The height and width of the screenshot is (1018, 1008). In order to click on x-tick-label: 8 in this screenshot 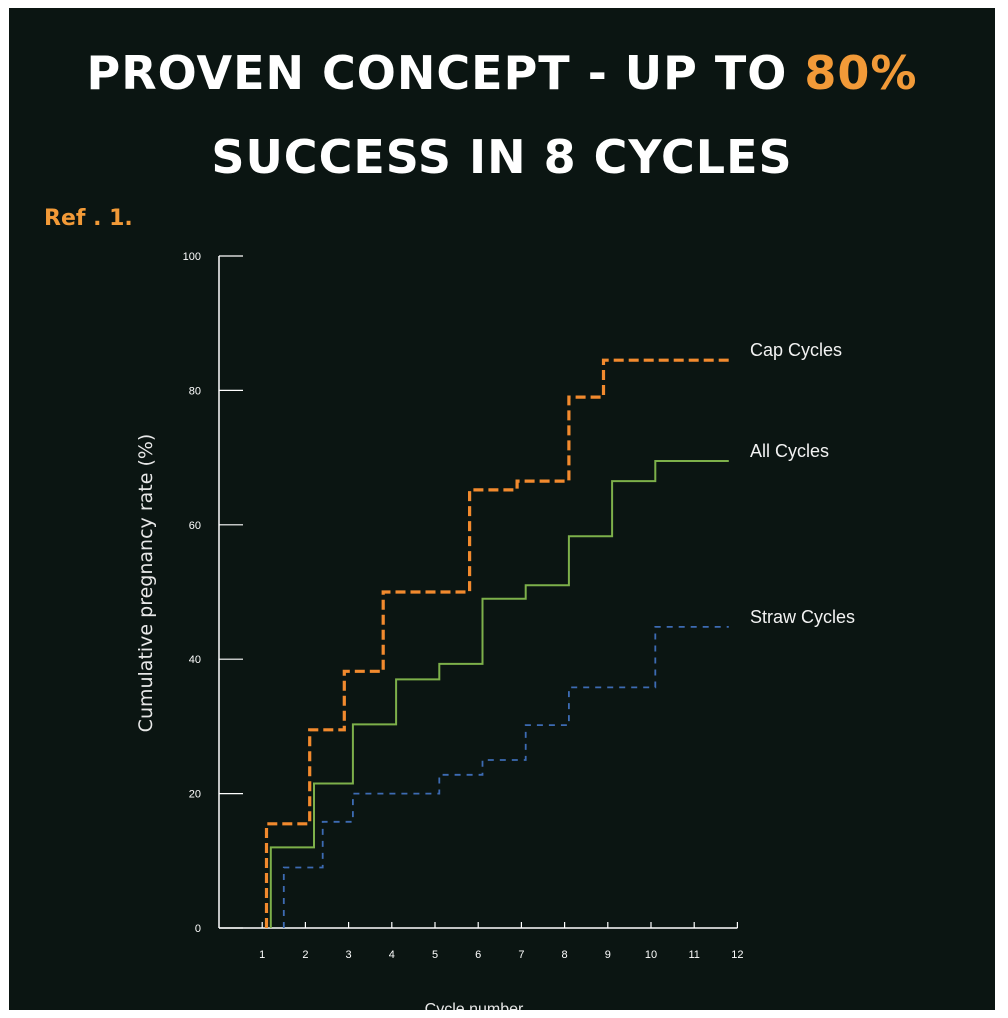, I will do `click(565, 955)`.